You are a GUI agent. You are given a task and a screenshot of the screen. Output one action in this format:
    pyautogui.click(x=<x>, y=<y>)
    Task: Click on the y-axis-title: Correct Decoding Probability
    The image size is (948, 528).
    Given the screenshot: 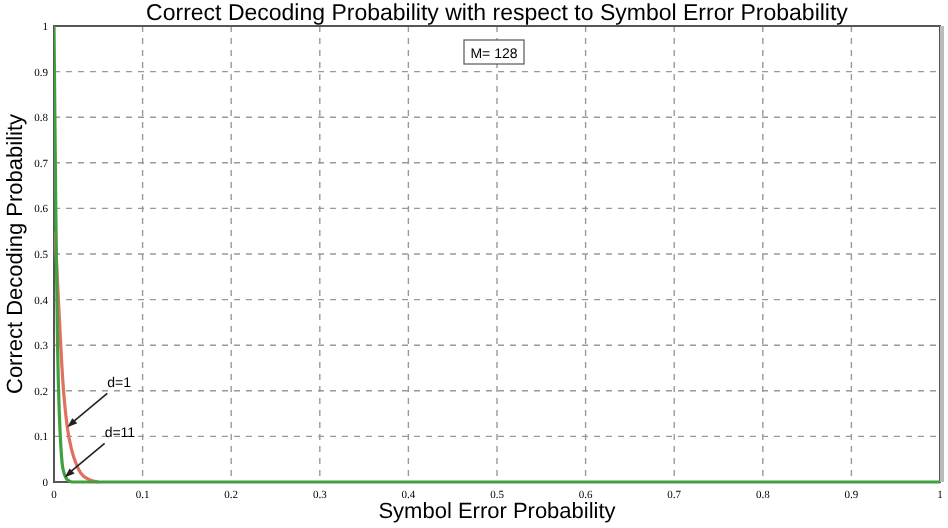 What is the action you would take?
    pyautogui.click(x=16, y=254)
    